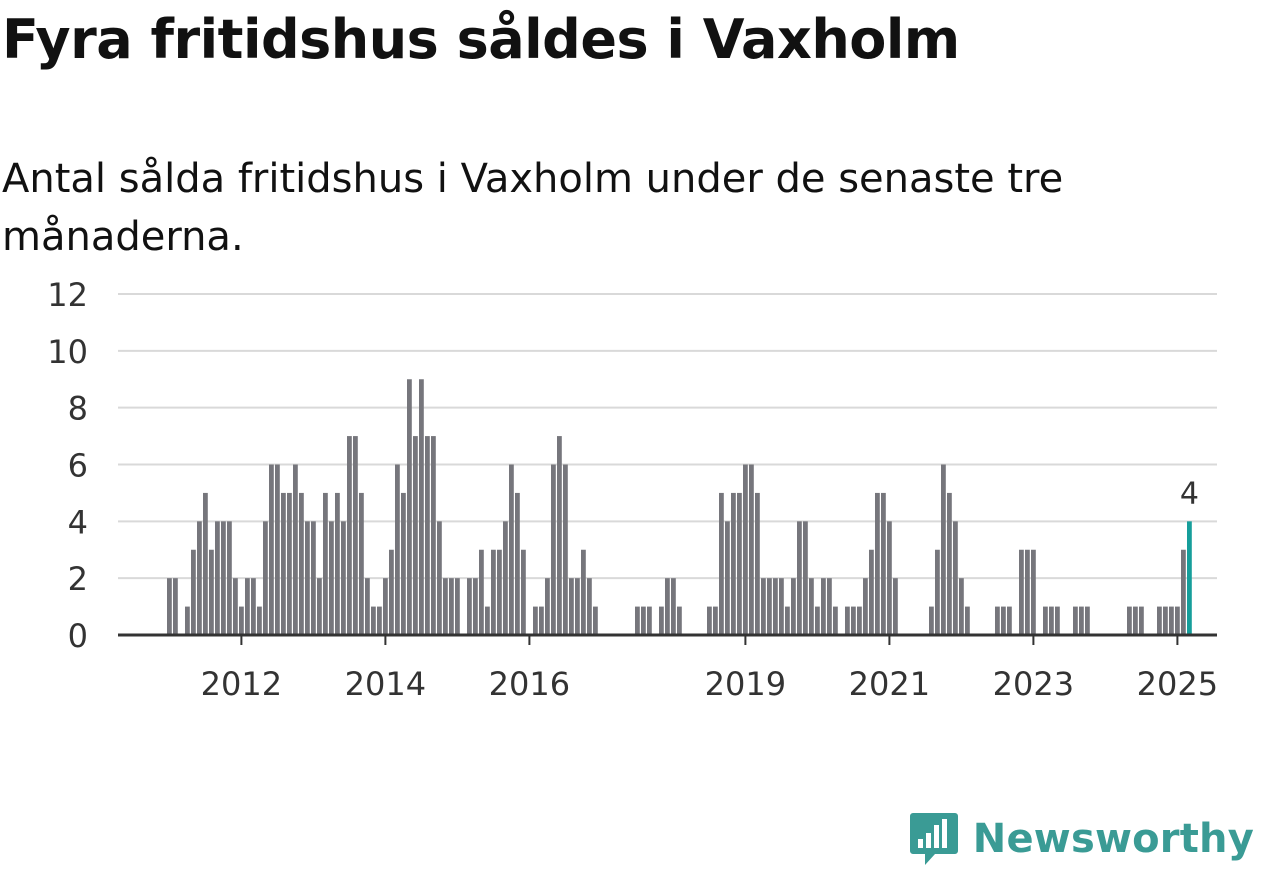 Image resolution: width=1262 pixels, height=879 pixels. Describe the element at coordinates (78, 409) in the screenshot. I see `y-tick-label: 8` at that location.